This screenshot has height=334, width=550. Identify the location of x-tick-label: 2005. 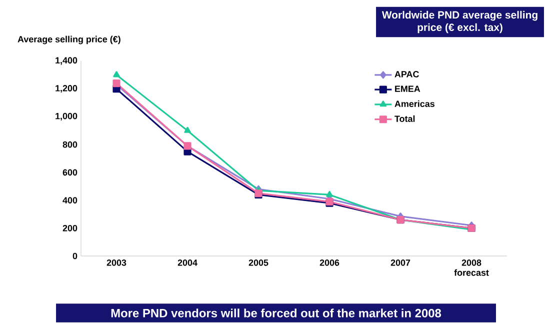
(258, 263).